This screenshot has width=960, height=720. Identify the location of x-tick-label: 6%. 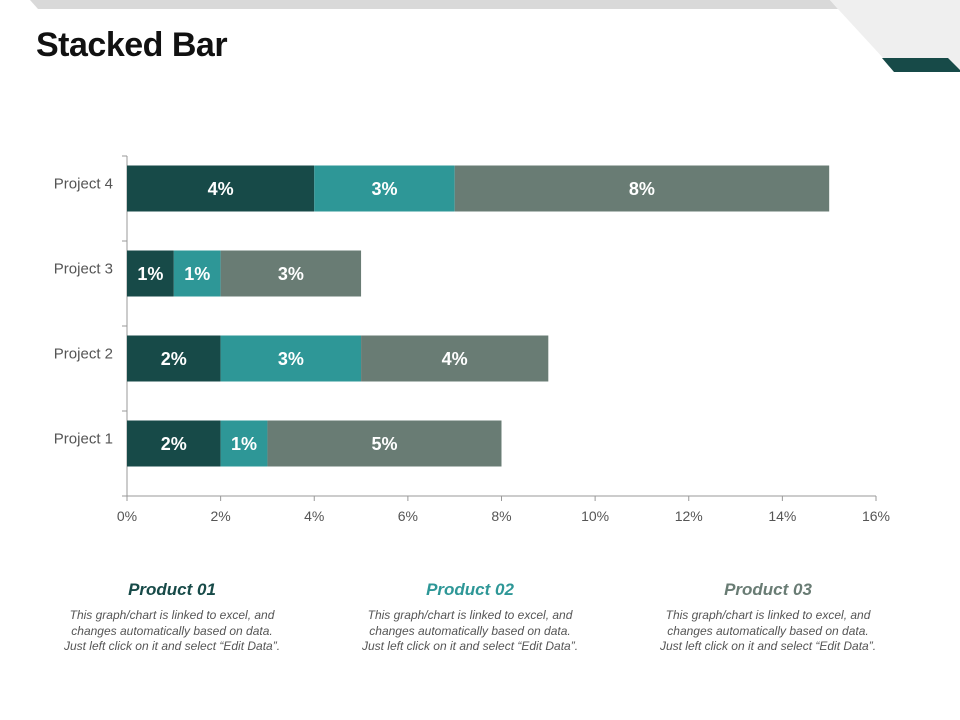
(408, 516).